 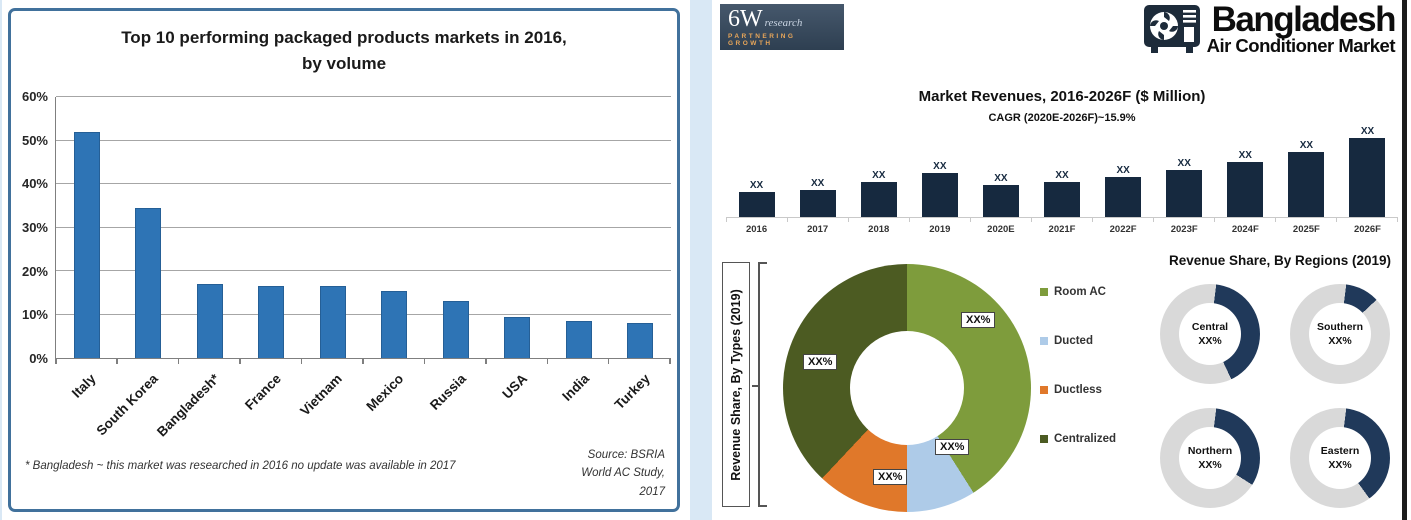 What do you see at coordinates (626, 454) in the screenshot?
I see `source-line: Source: BSRIA` at bounding box center [626, 454].